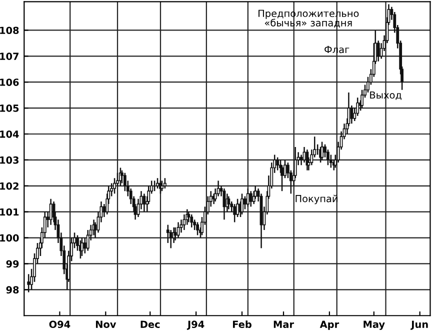 This screenshot has height=334, width=439. Describe the element at coordinates (374, 325) in the screenshot. I see `x-tick-label: May` at that location.